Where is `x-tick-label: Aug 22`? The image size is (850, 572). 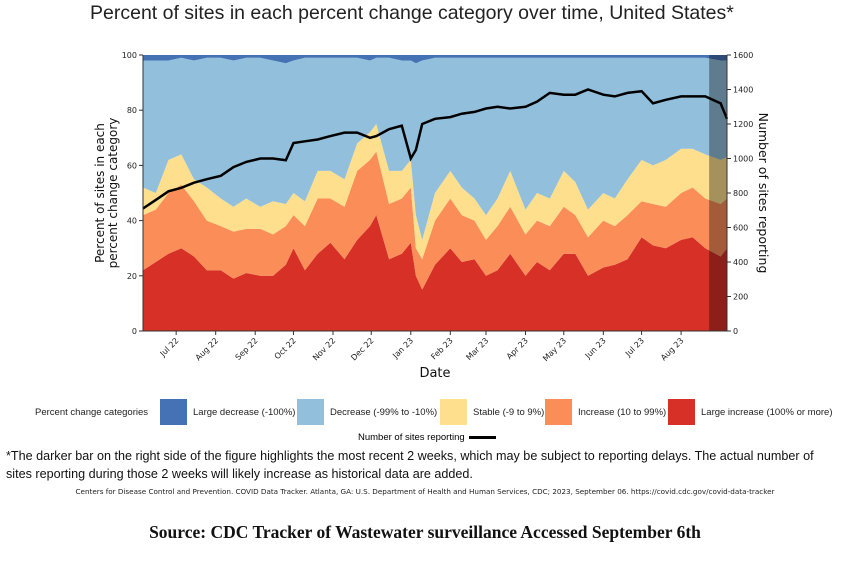
x-tick-label: Aug 22 is located at coordinates (207, 349).